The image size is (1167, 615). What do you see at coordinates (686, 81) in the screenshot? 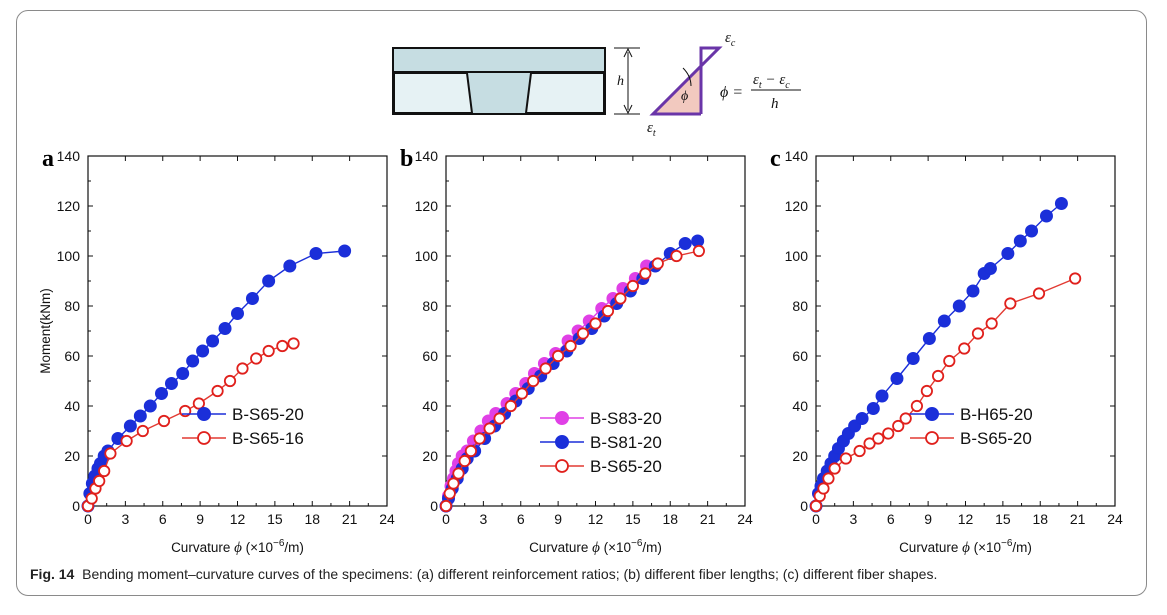
I see `strain-profile` at bounding box center [686, 81].